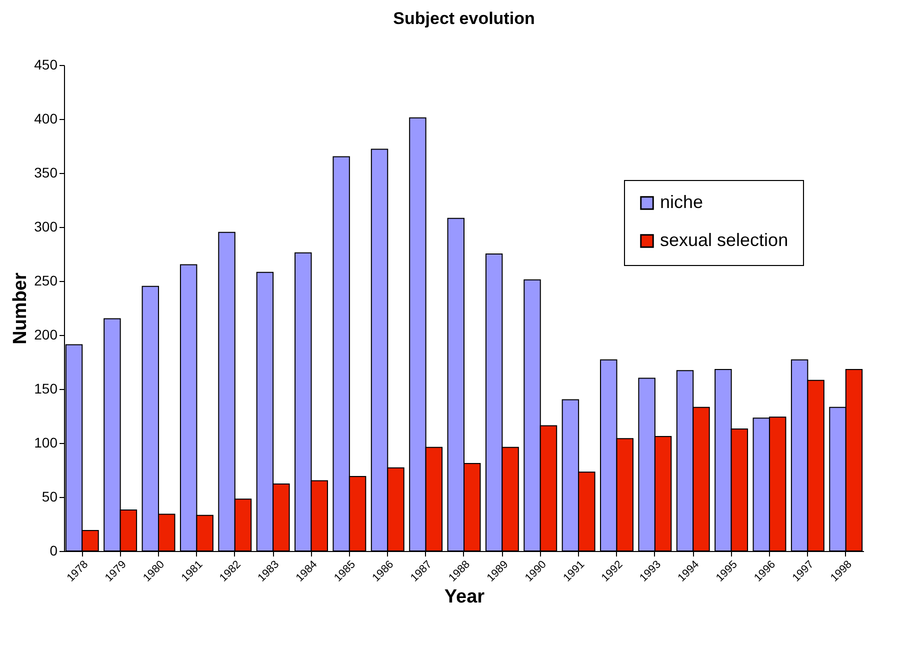 The image size is (909, 665). Describe the element at coordinates (50, 496) in the screenshot. I see `y-tick-label: 50` at that location.